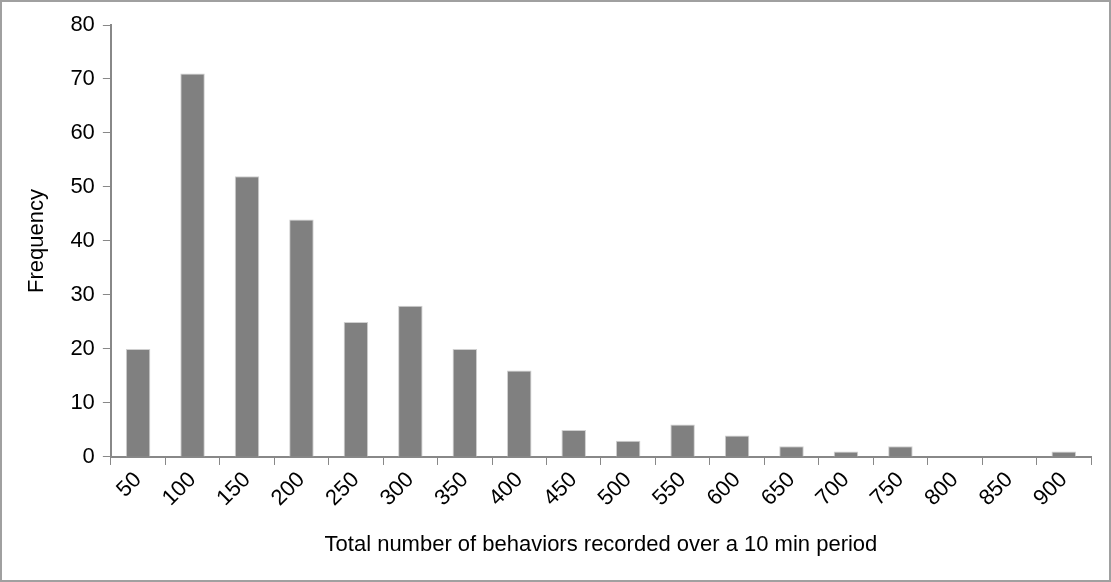 This screenshot has width=1111, height=582. I want to click on y-tick-label: 30, so click(82, 294).